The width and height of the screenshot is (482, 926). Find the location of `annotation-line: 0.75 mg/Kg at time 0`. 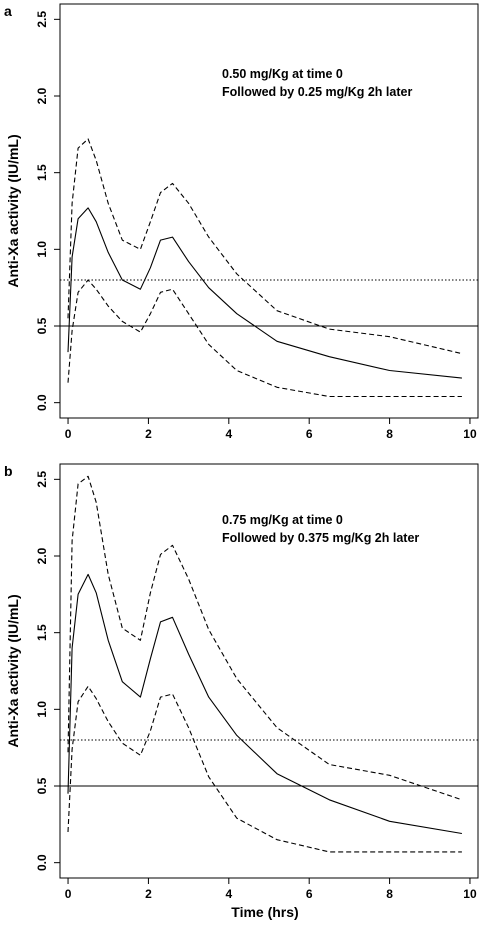

annotation-line: 0.75 mg/Kg at time 0 is located at coordinates (282, 520).